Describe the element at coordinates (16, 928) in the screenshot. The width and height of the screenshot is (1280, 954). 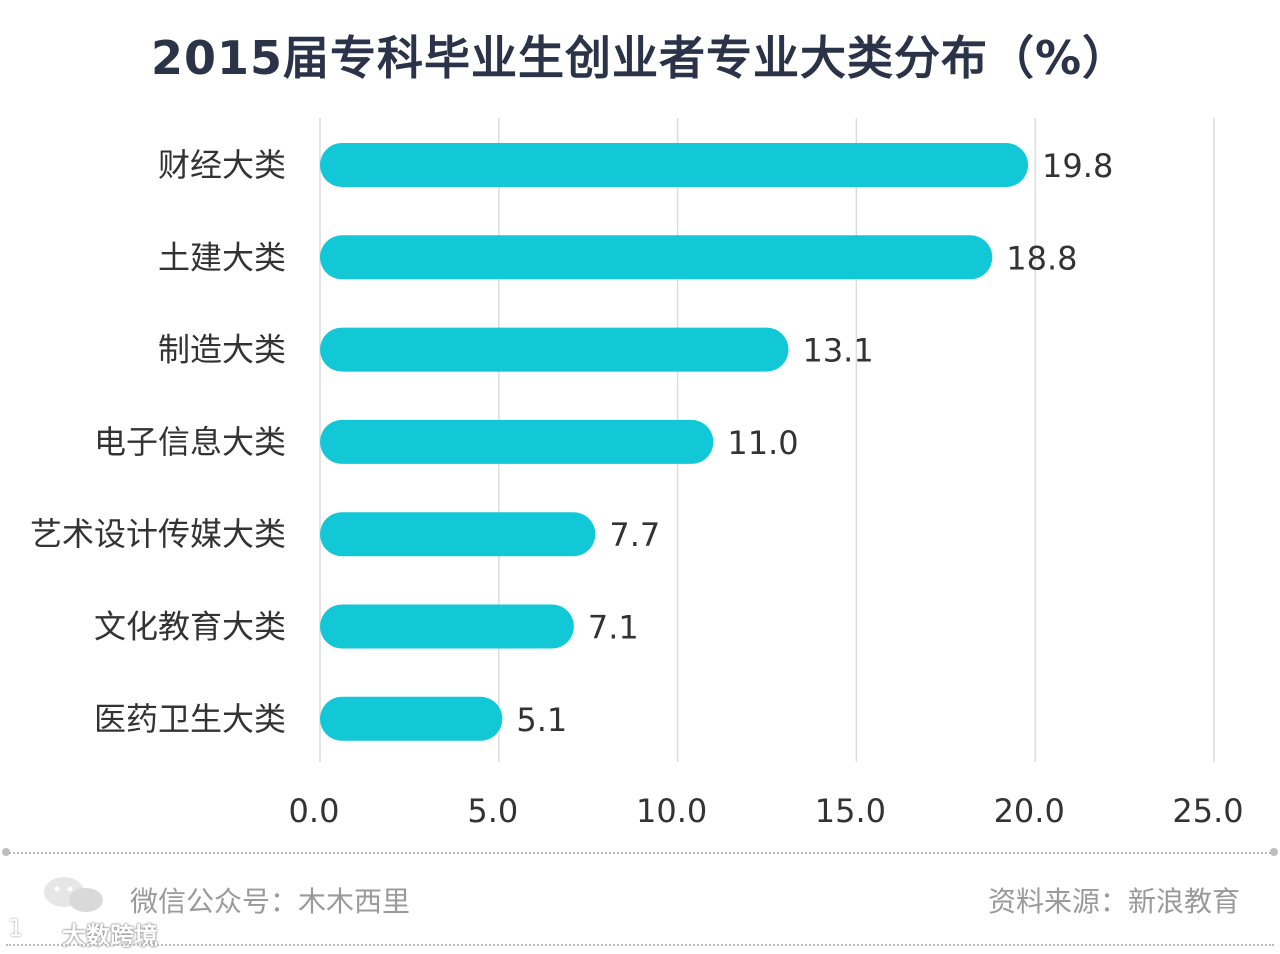
I see `watermark-prefix: 1` at that location.